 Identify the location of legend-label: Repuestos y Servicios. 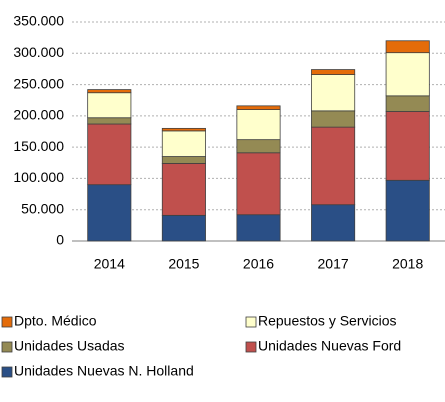
(327, 321).